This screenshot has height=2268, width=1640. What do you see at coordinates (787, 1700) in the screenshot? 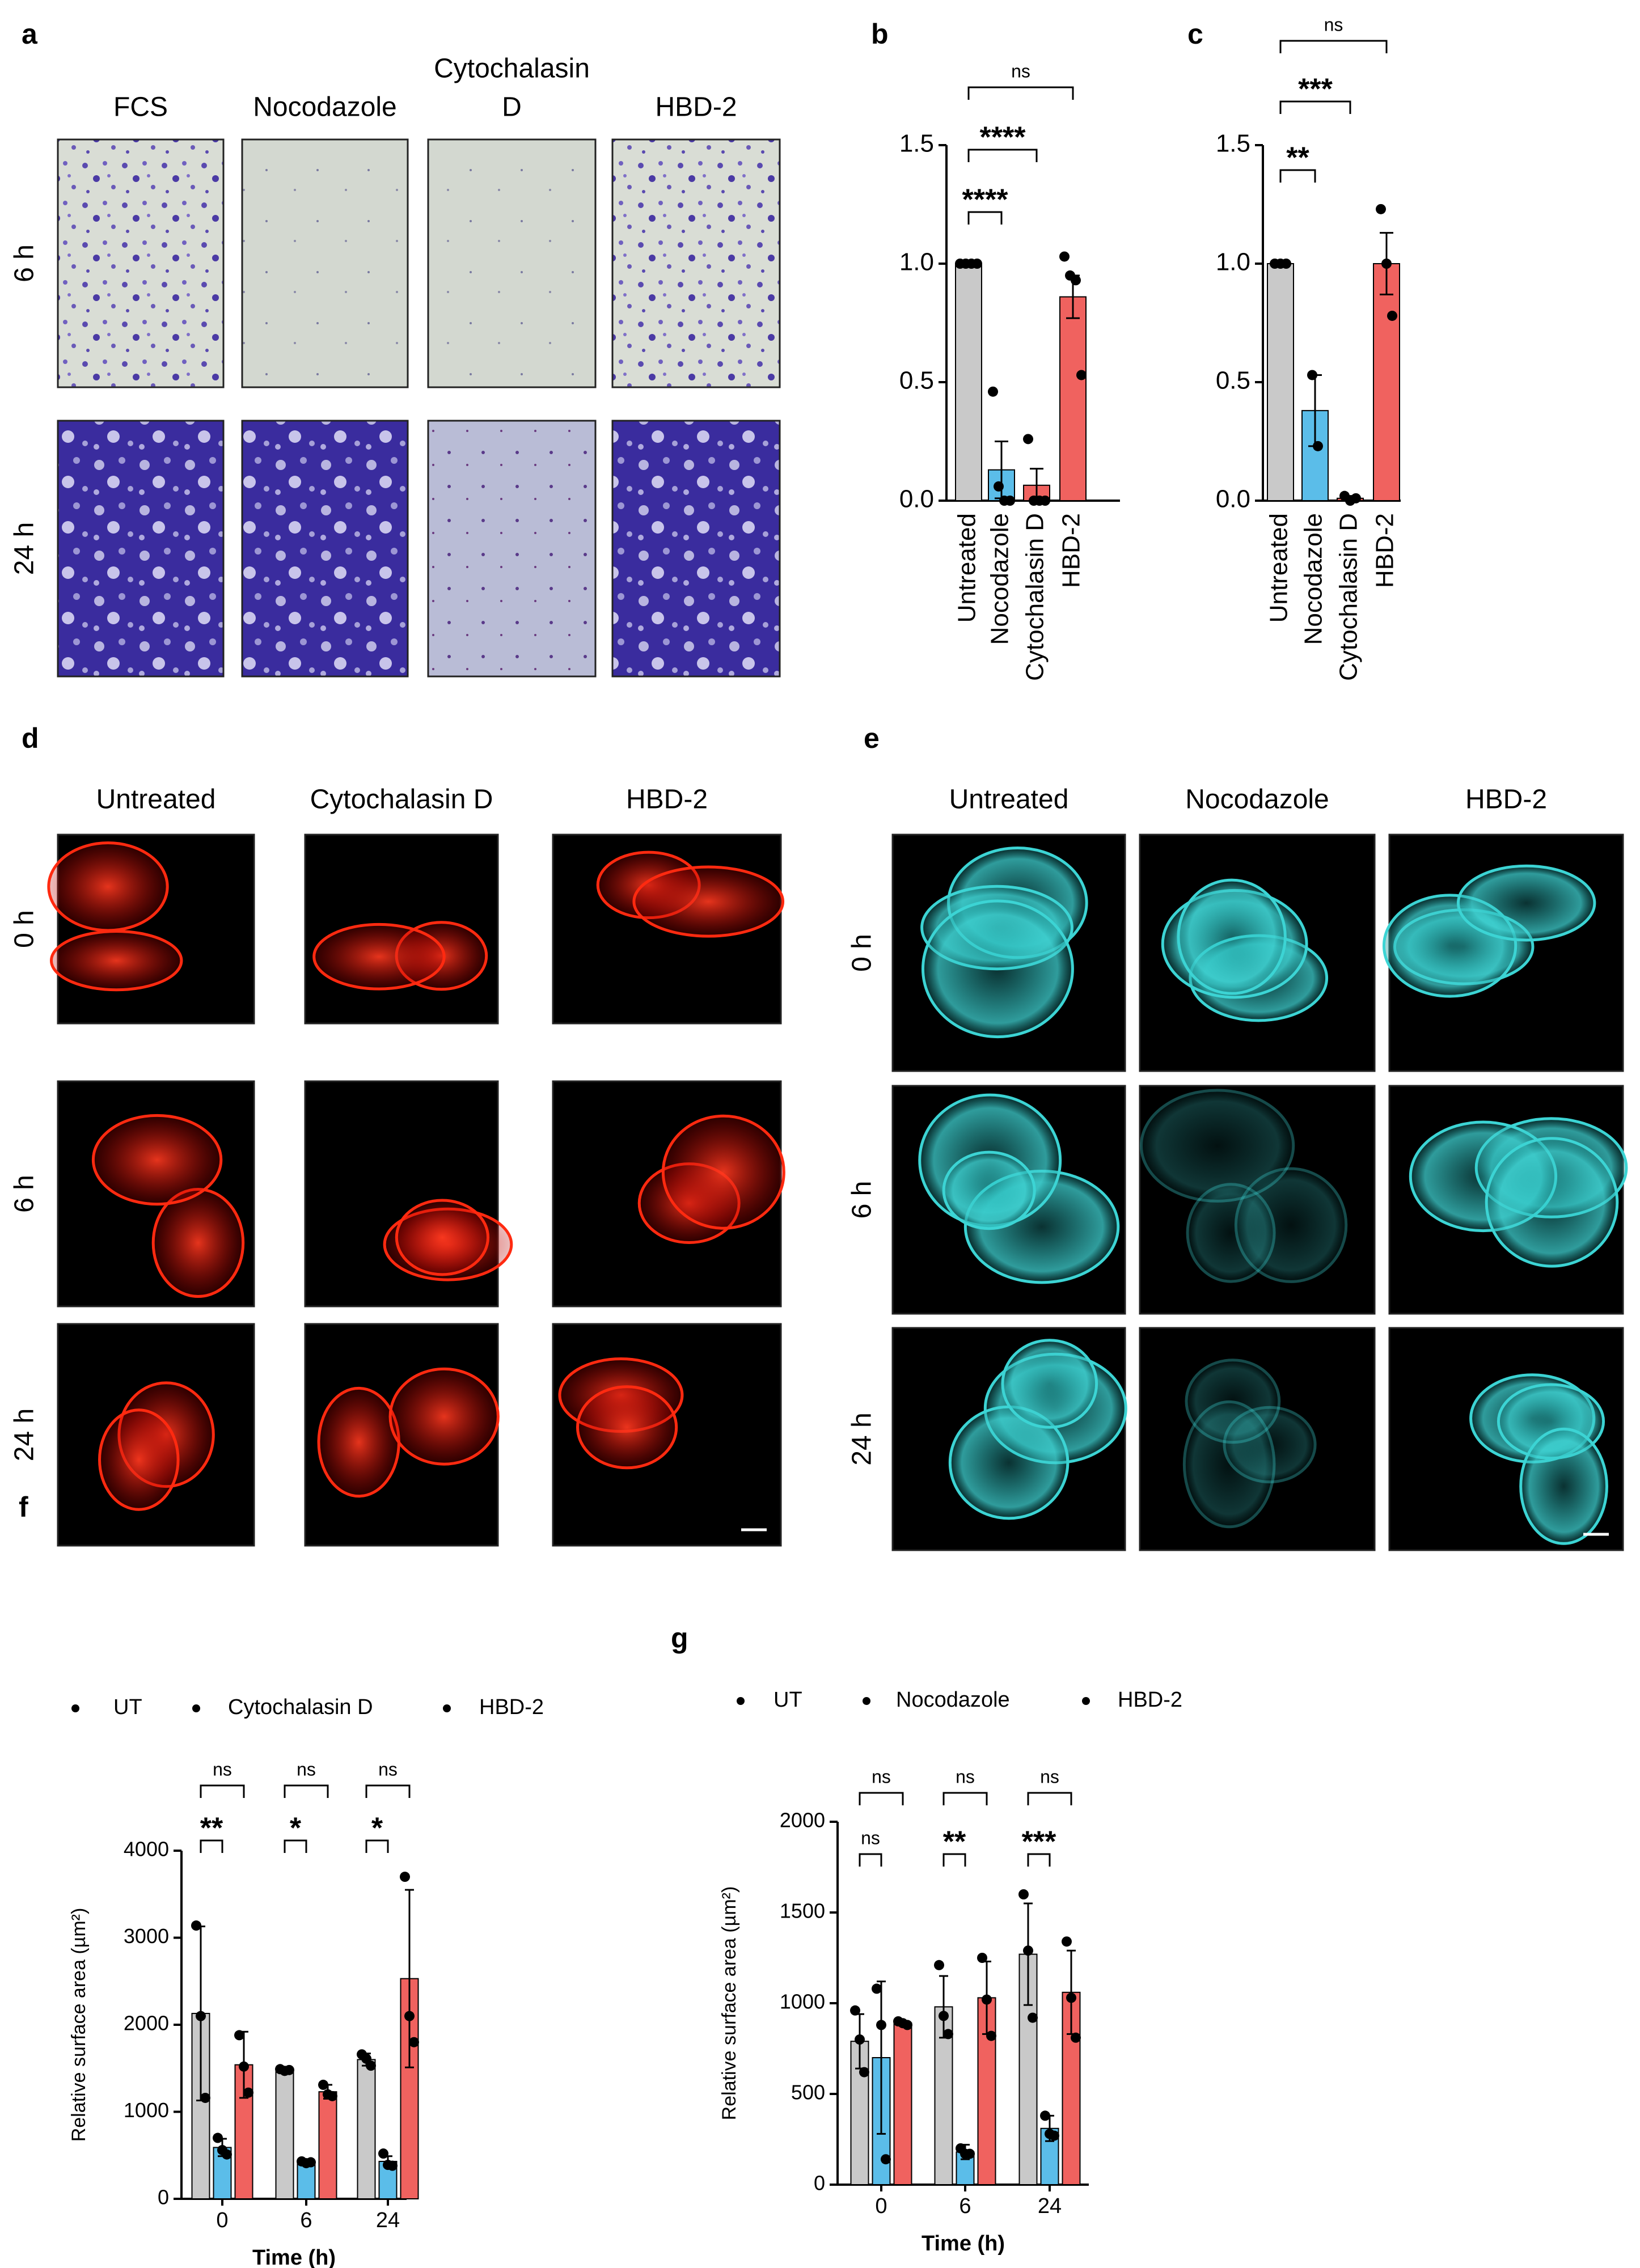
I see `legend-label: UT` at bounding box center [787, 1700].